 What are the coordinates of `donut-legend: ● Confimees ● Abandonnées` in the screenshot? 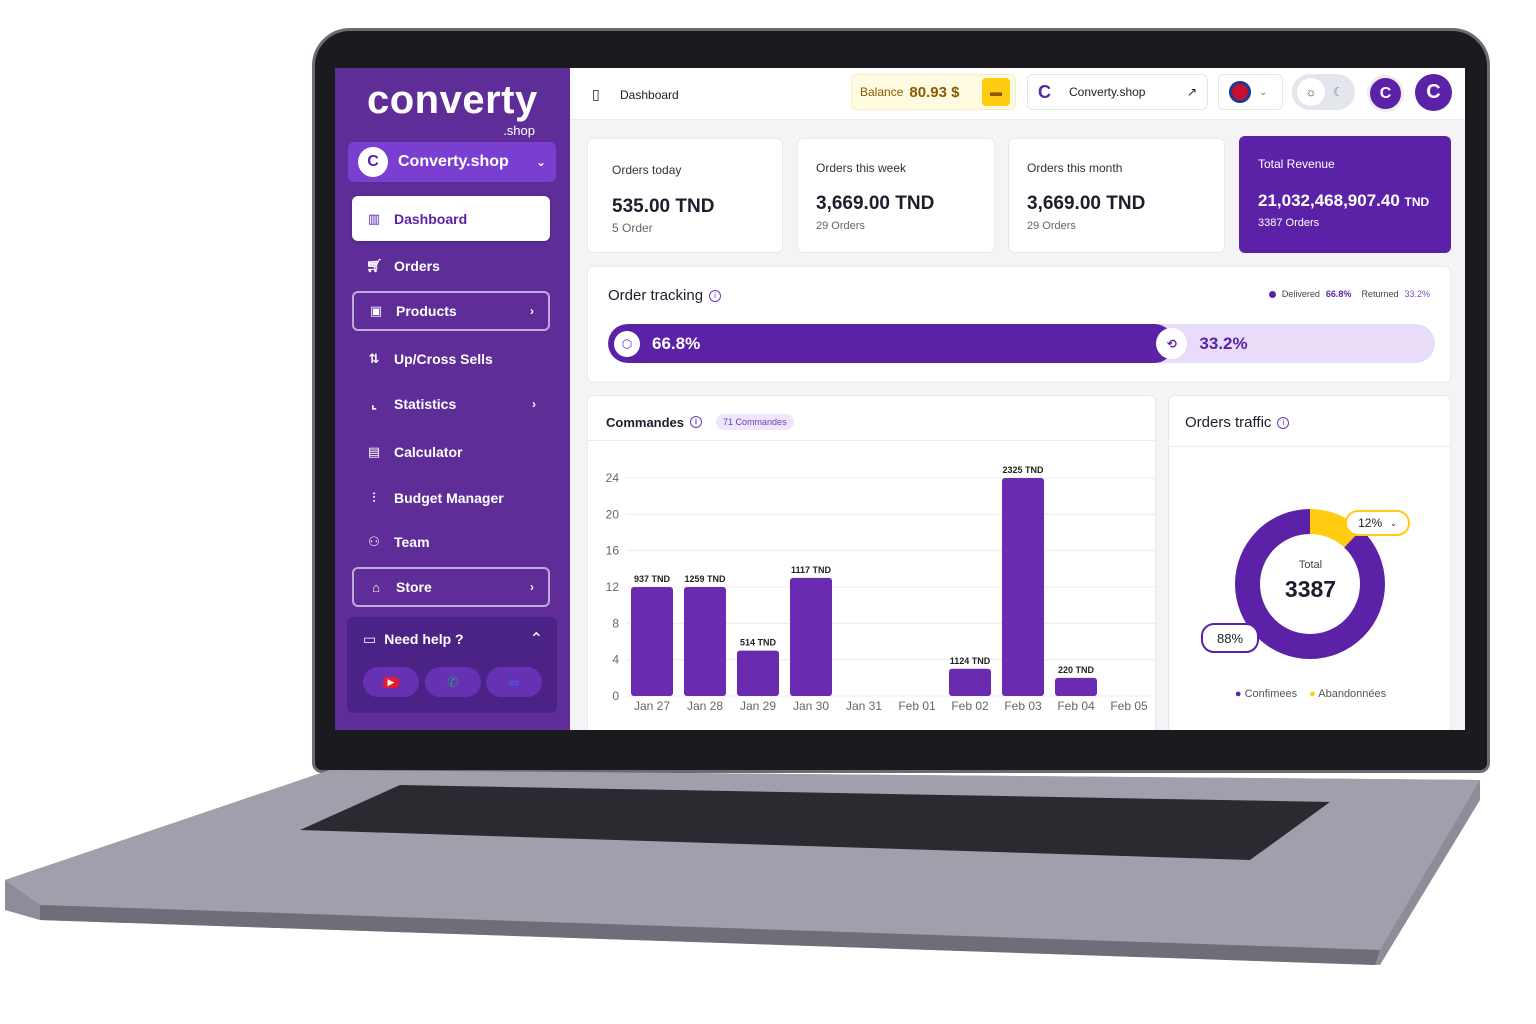 It's located at (1310, 694).